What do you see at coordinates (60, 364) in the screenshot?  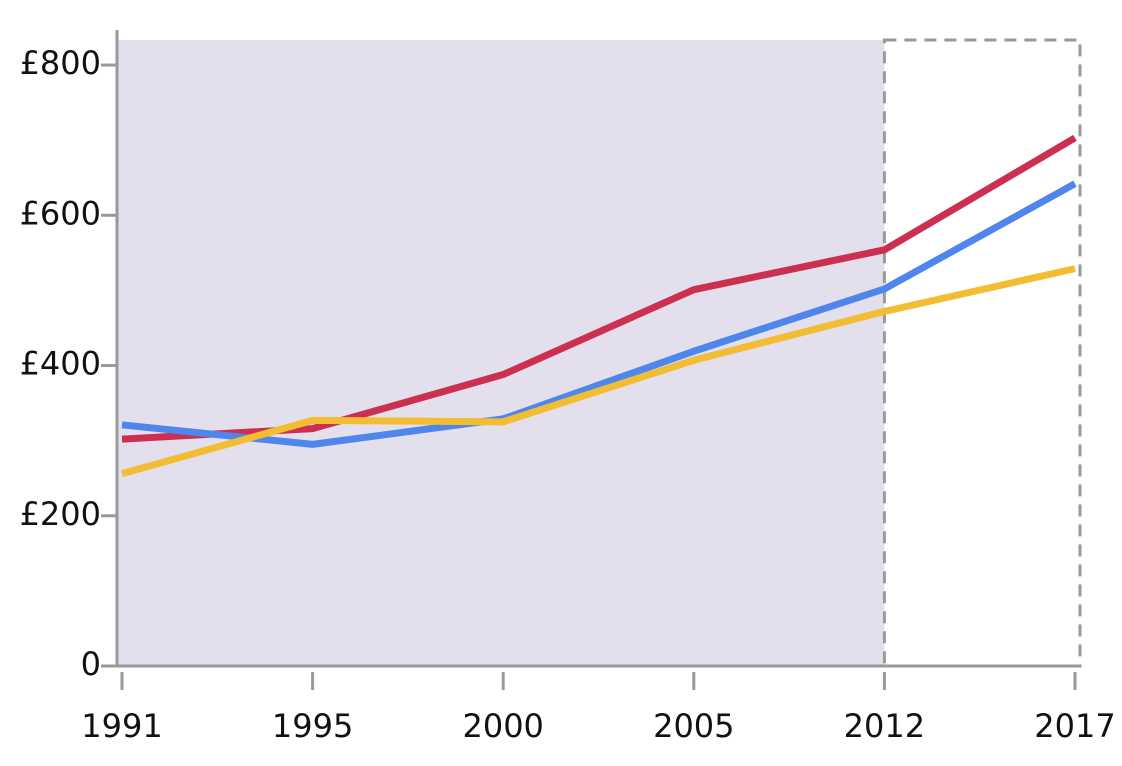 I see `y-tick-label: £400` at bounding box center [60, 364].